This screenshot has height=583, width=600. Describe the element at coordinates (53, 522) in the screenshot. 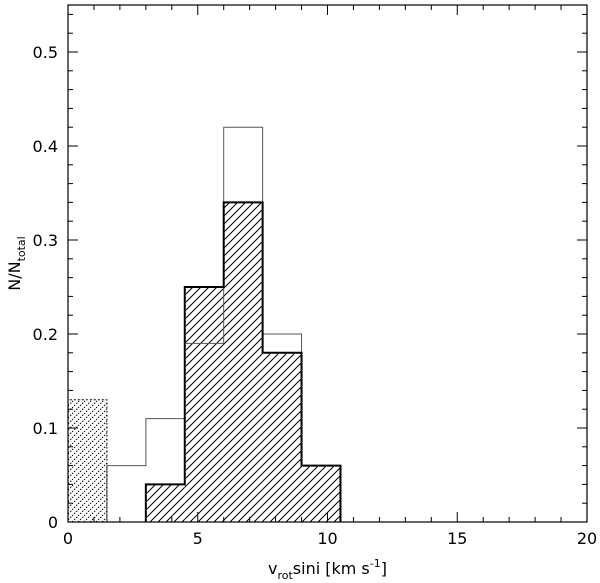

I see `y-tick-label: 0` at that location.